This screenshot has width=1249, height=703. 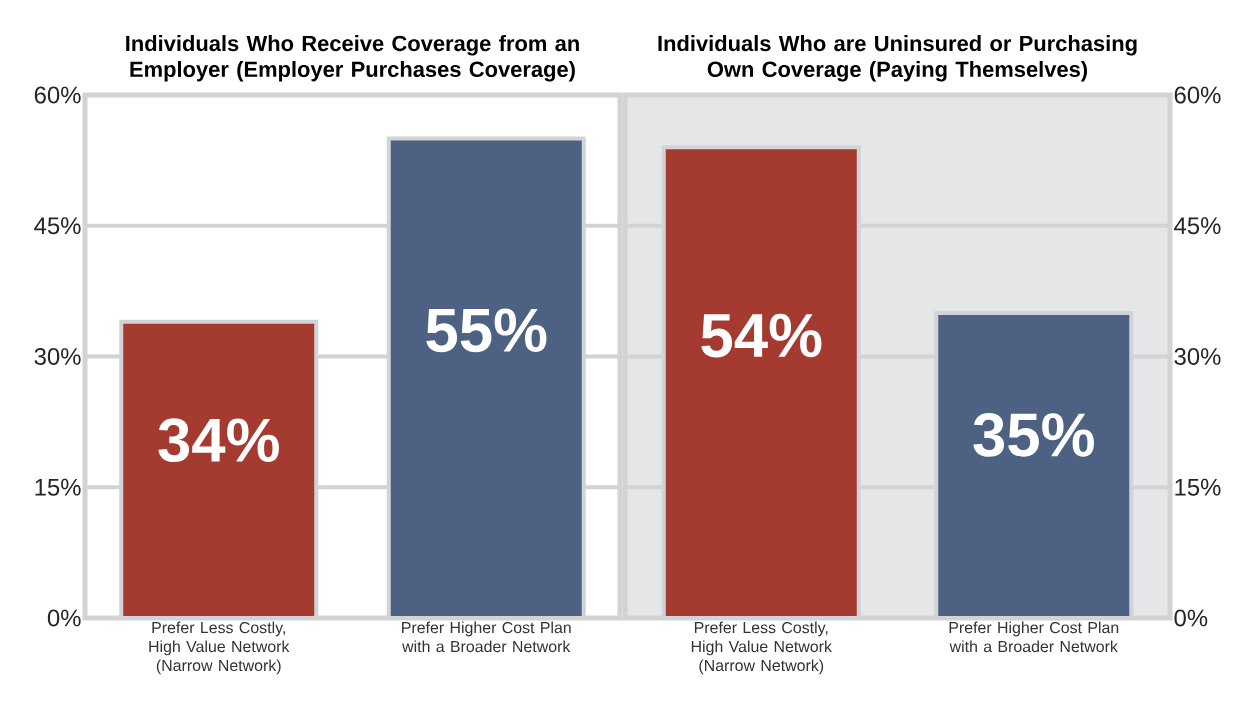 What do you see at coordinates (218, 440) in the screenshot?
I see `data-label: 34%` at bounding box center [218, 440].